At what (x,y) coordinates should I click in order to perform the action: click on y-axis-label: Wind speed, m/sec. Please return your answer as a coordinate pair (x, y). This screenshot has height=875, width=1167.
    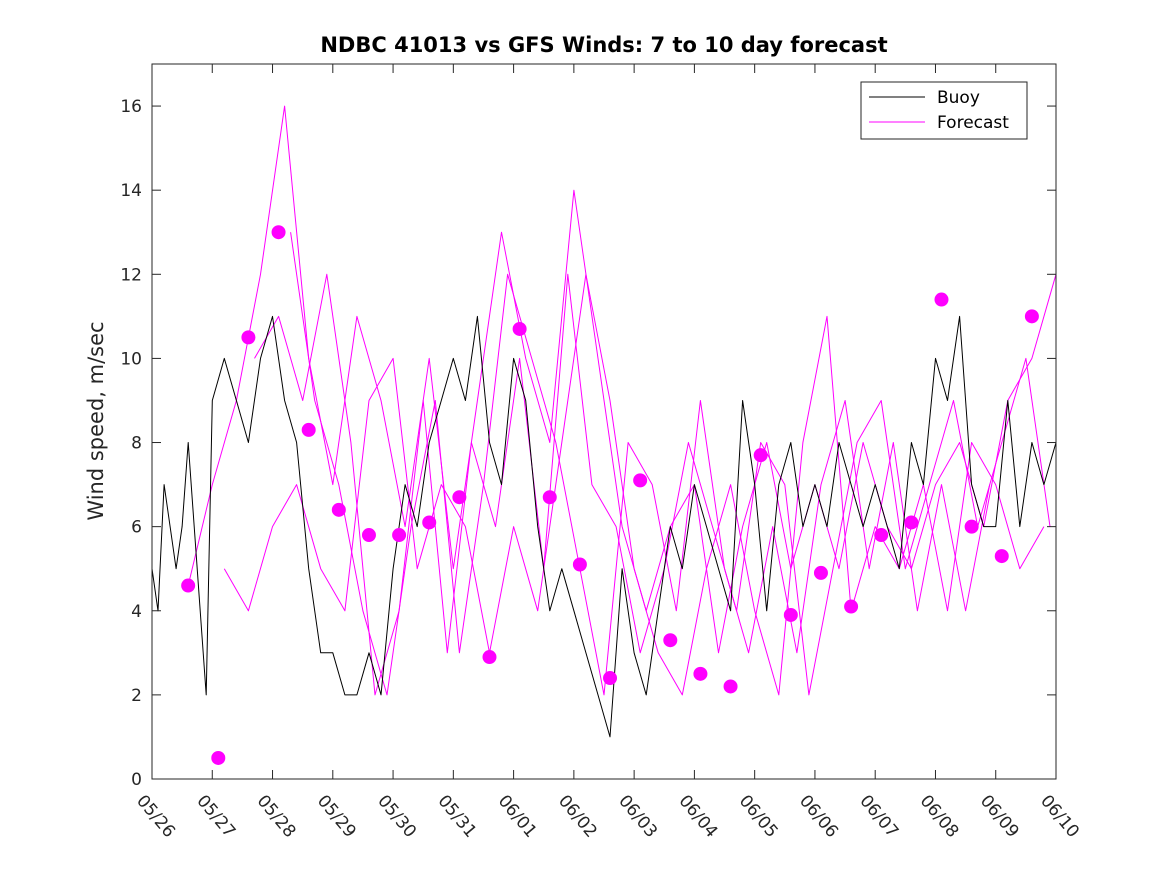
    Looking at the image, I should click on (96, 420).